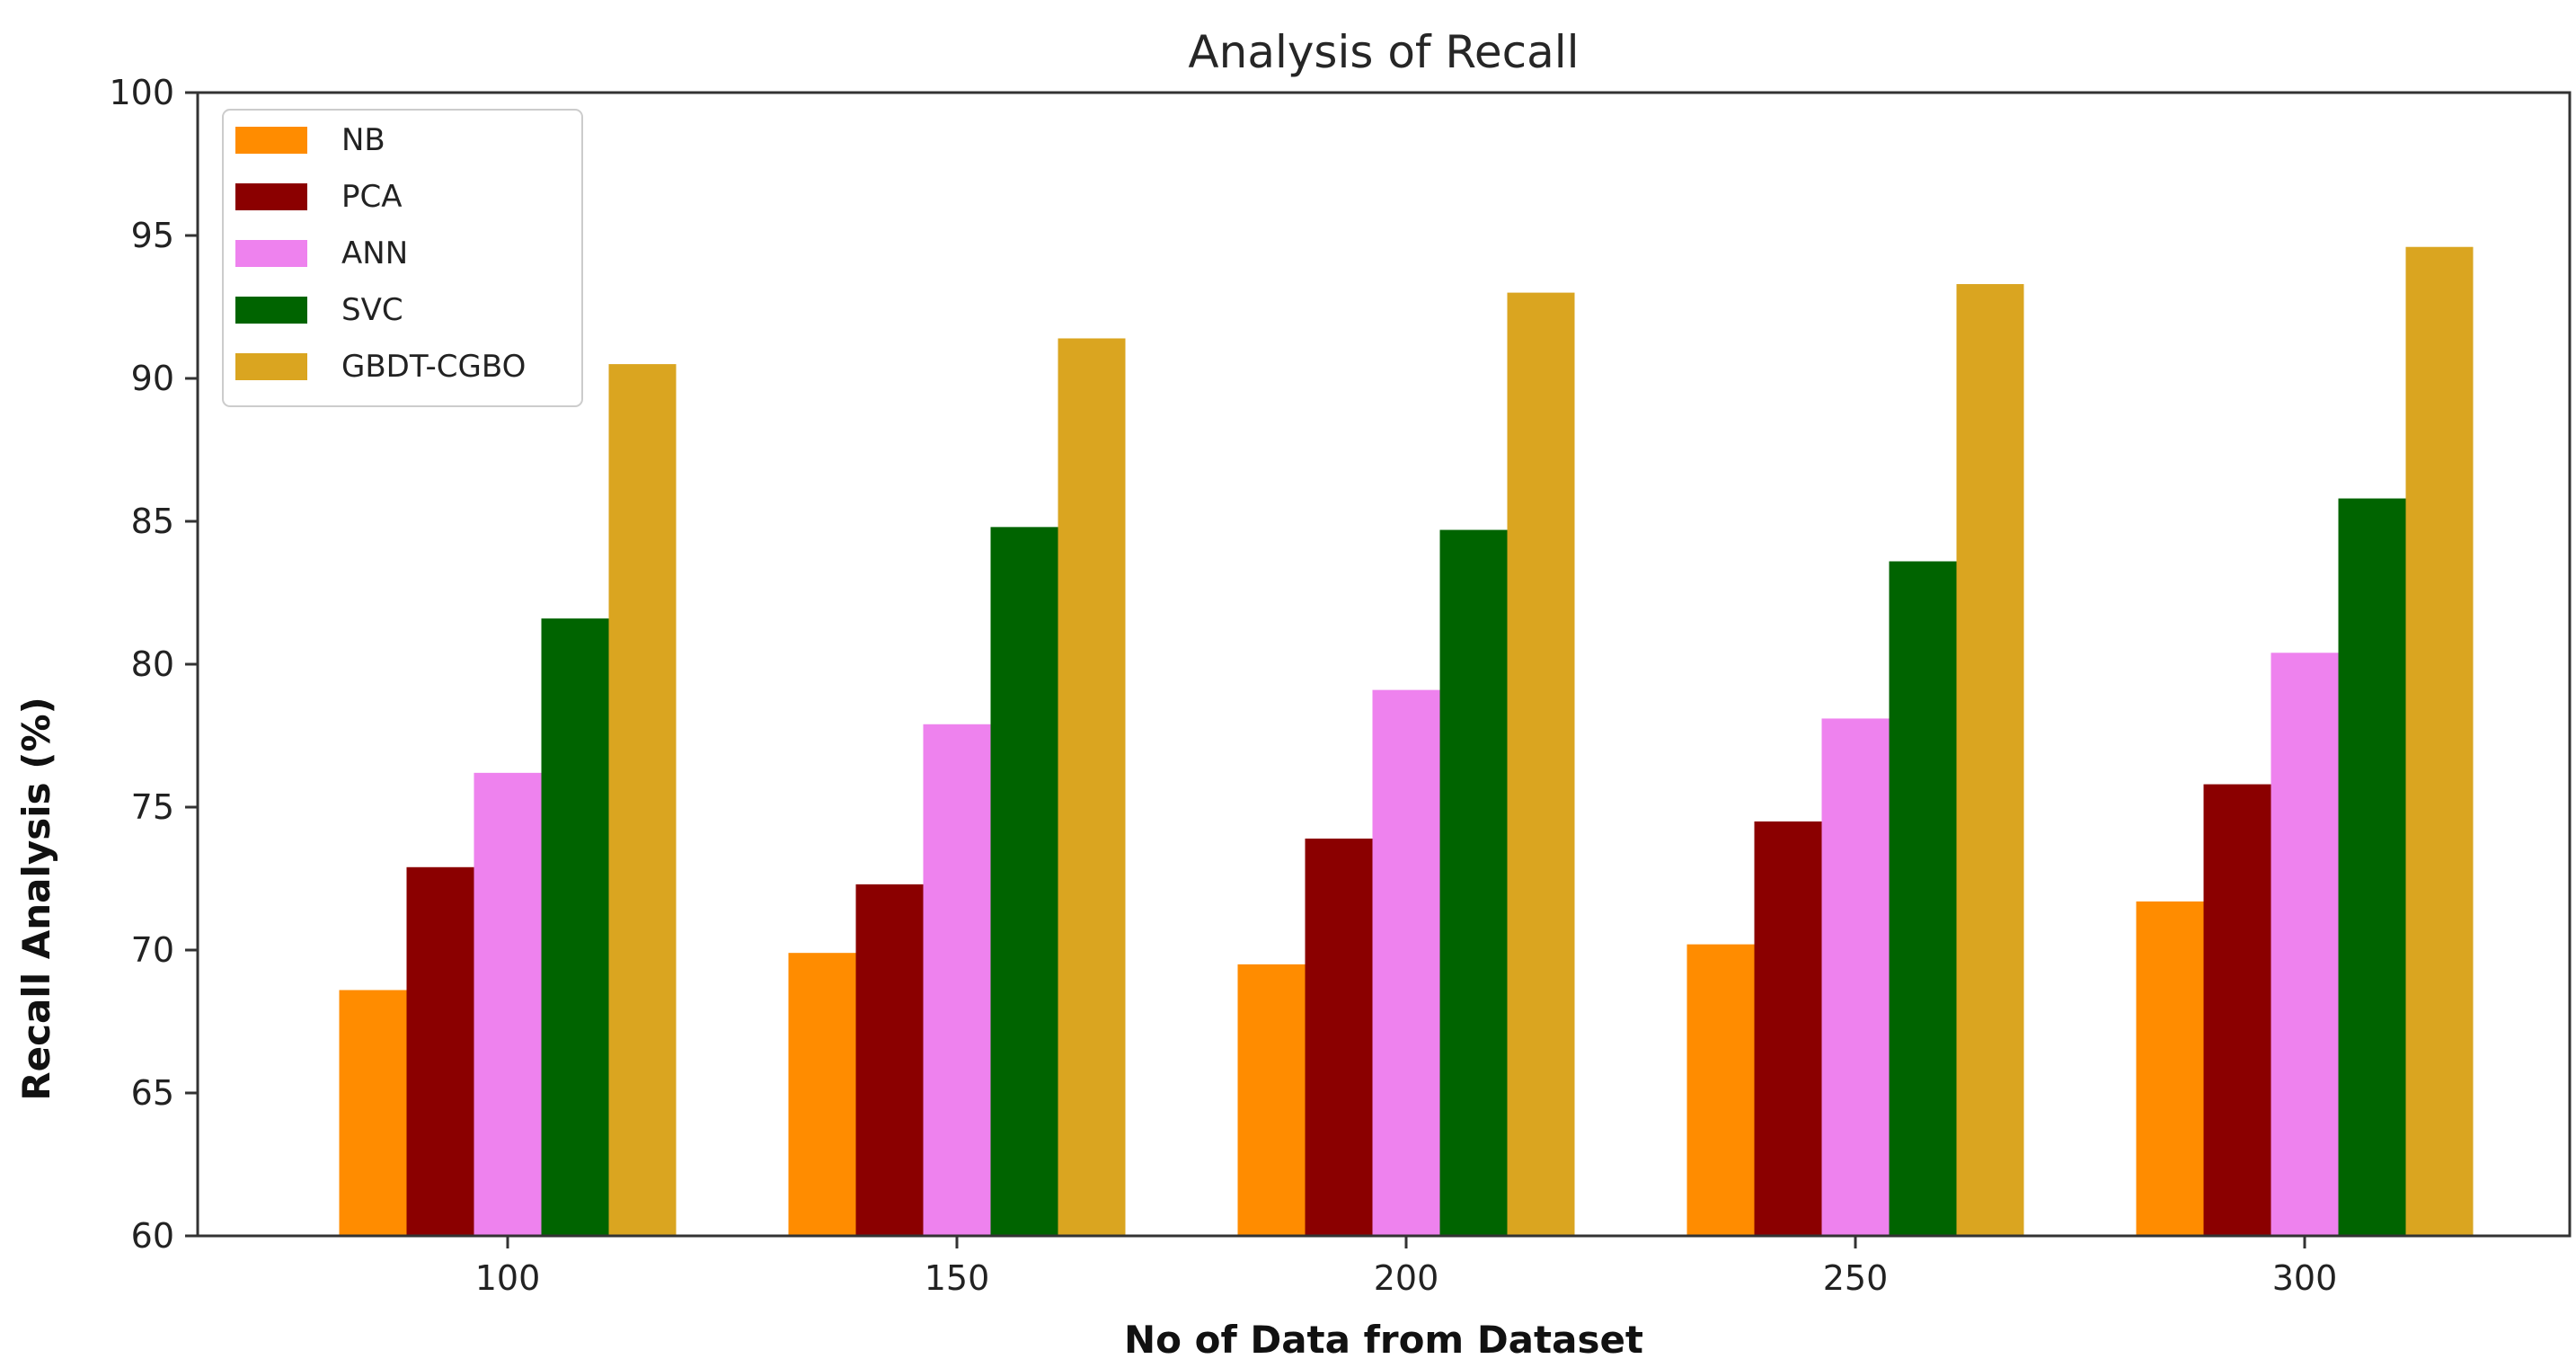 The image size is (2576, 1368). Describe the element at coordinates (1406, 1278) in the screenshot. I see `x-tick-label: 200` at that location.